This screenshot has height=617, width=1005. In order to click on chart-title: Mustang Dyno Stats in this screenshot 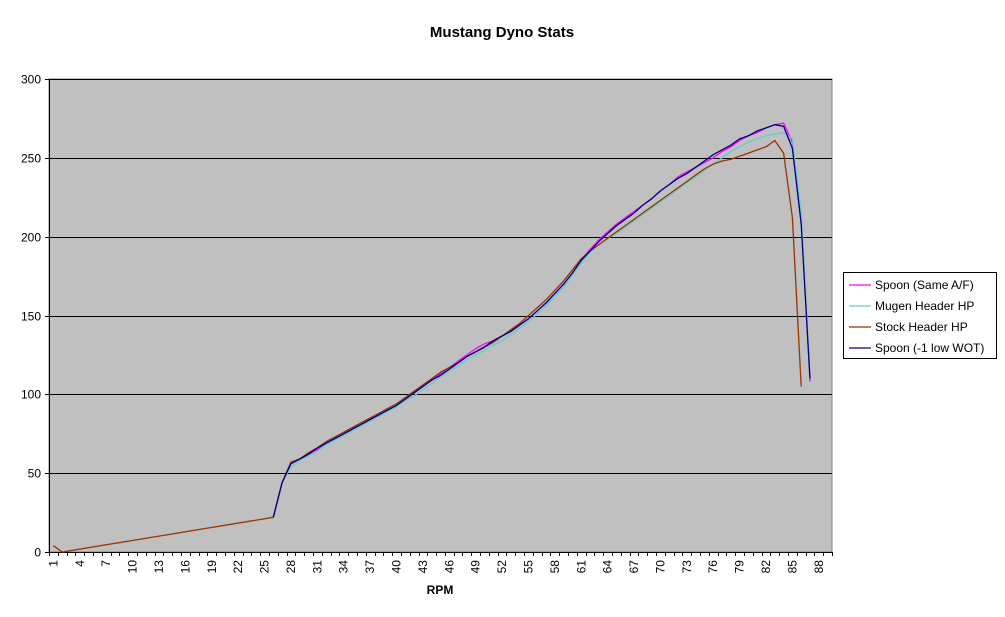, I will do `click(502, 32)`.